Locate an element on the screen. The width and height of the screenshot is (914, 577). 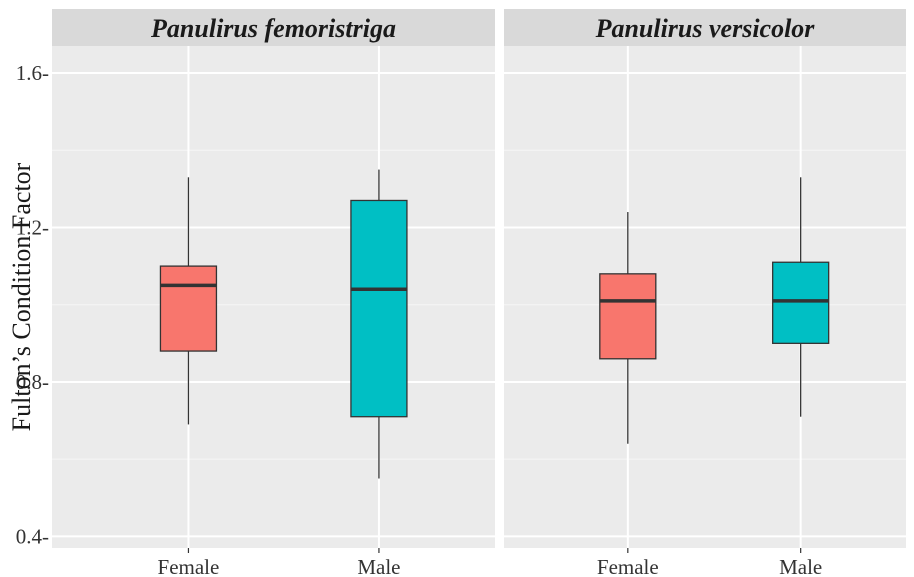
y-tick-label: 1.2- is located at coordinates (32, 227).